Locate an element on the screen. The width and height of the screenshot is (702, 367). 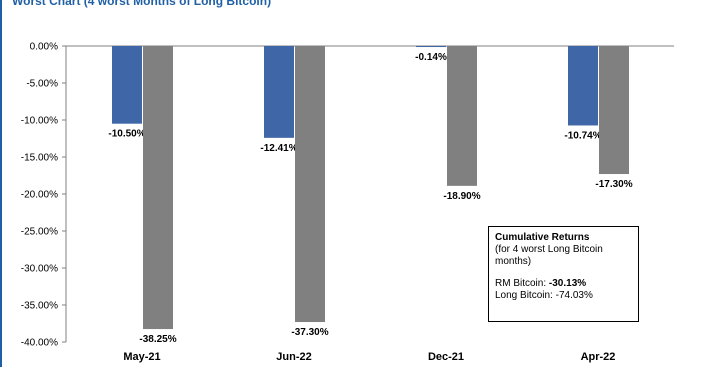
long-bitcoin-row: Long Bitcoin: -74.03% is located at coordinates (563, 296).